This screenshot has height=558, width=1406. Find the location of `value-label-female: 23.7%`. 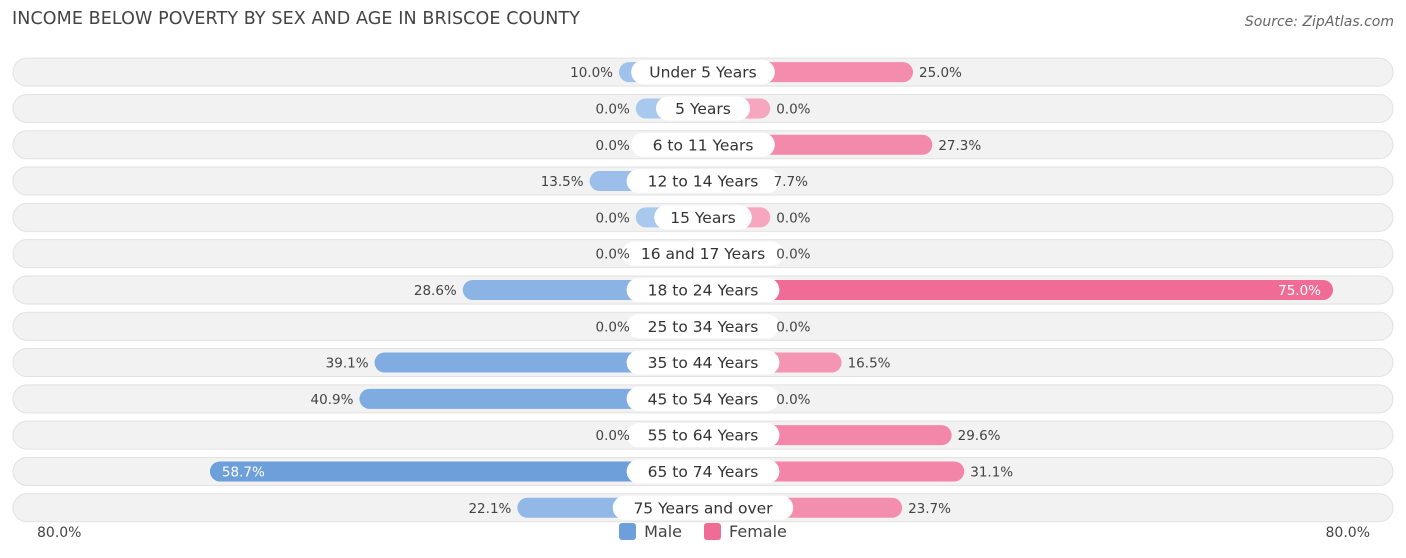

value-label-female: 23.7% is located at coordinates (929, 509).